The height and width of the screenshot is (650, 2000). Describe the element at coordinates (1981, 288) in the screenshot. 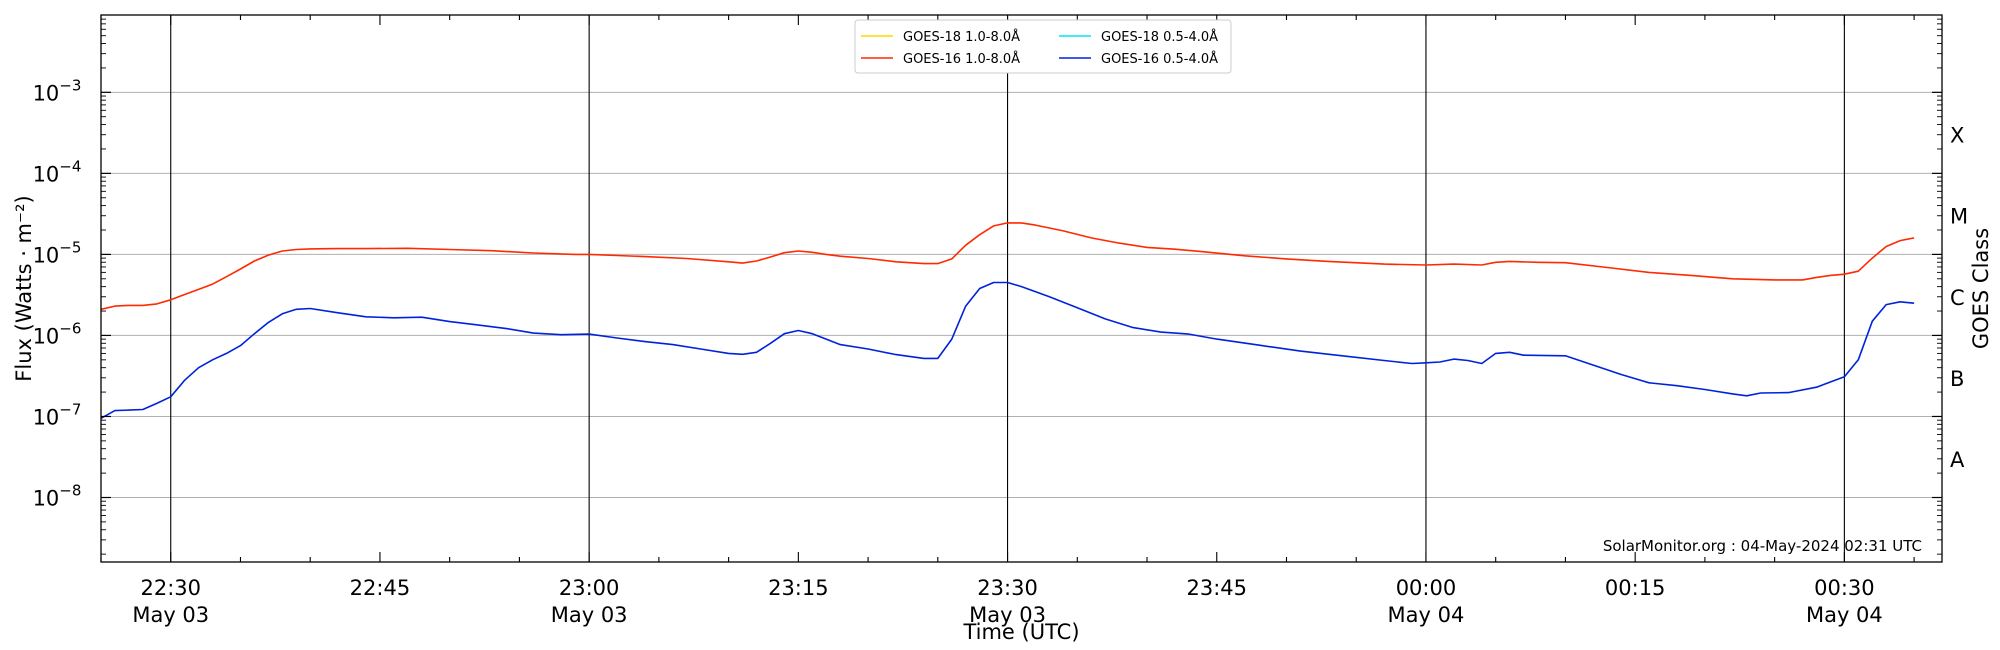

I see `y-right-axis-title: GOES Class` at that location.